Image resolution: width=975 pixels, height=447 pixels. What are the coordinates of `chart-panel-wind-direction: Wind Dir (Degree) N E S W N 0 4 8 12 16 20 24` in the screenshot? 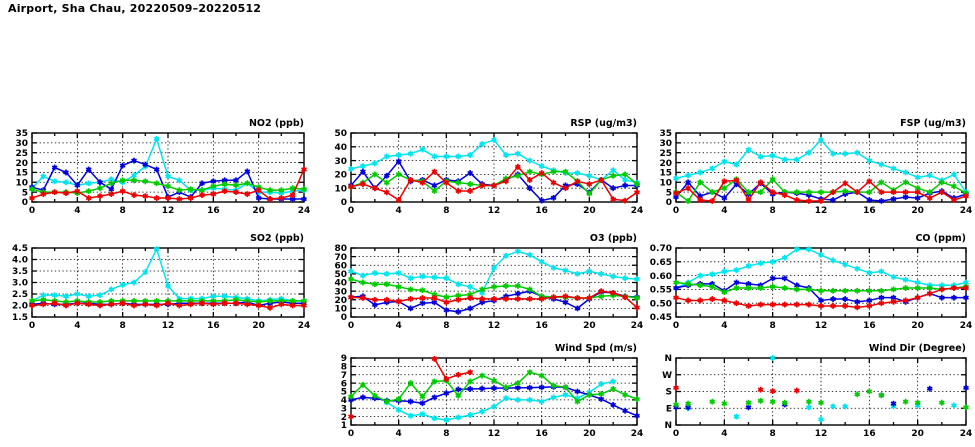 It's located at (811, 393).